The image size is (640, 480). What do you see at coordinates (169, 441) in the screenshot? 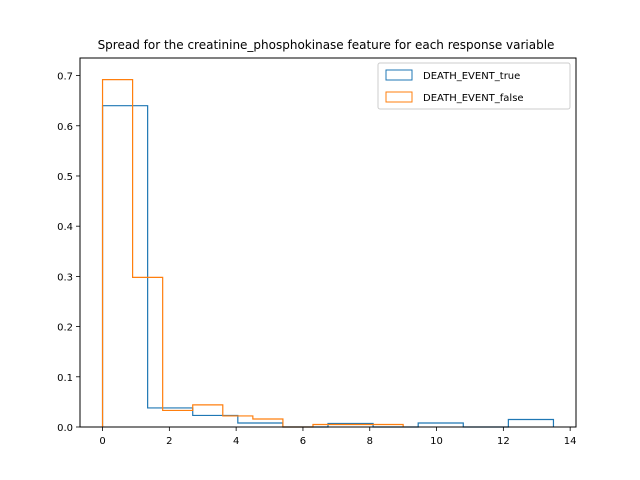
I see `x-tick-label: 2` at bounding box center [169, 441].